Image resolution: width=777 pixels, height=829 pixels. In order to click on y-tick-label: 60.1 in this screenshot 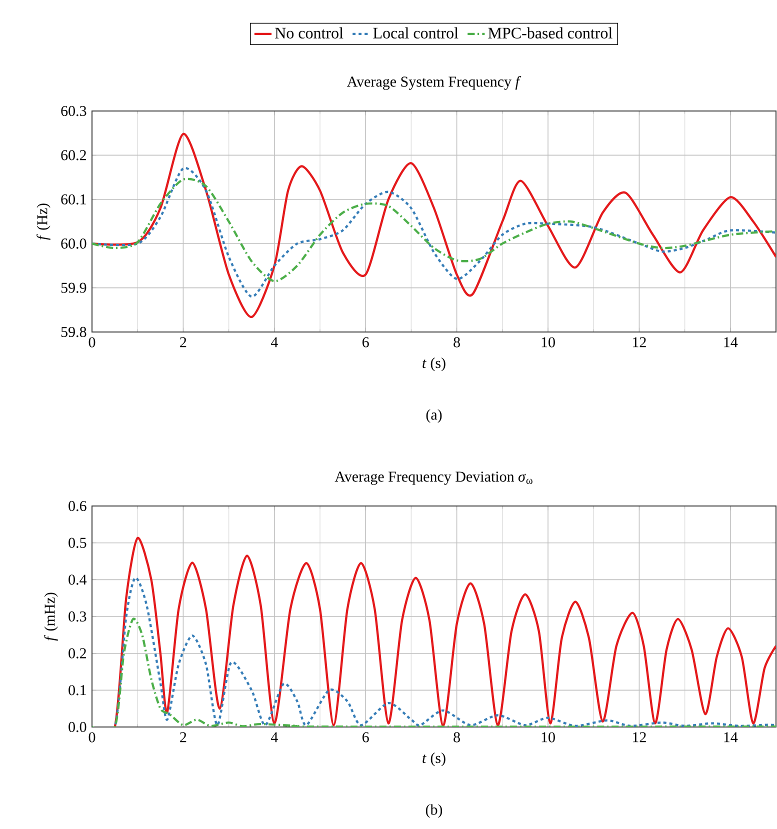, I will do `click(73, 199)`.